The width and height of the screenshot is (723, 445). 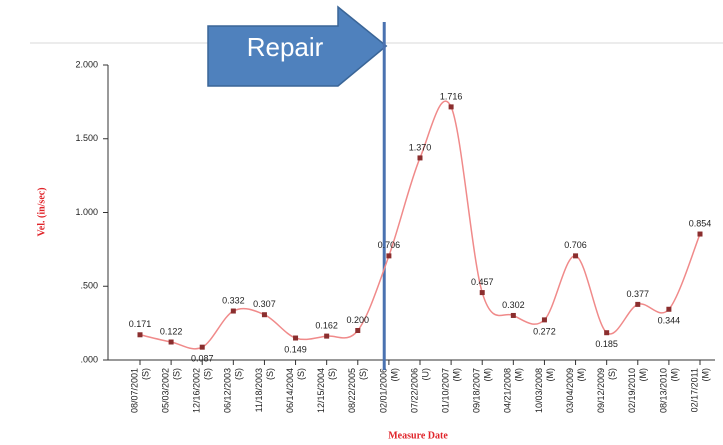 I want to click on x-tick-label: 09/12/2009, so click(x=601, y=390).